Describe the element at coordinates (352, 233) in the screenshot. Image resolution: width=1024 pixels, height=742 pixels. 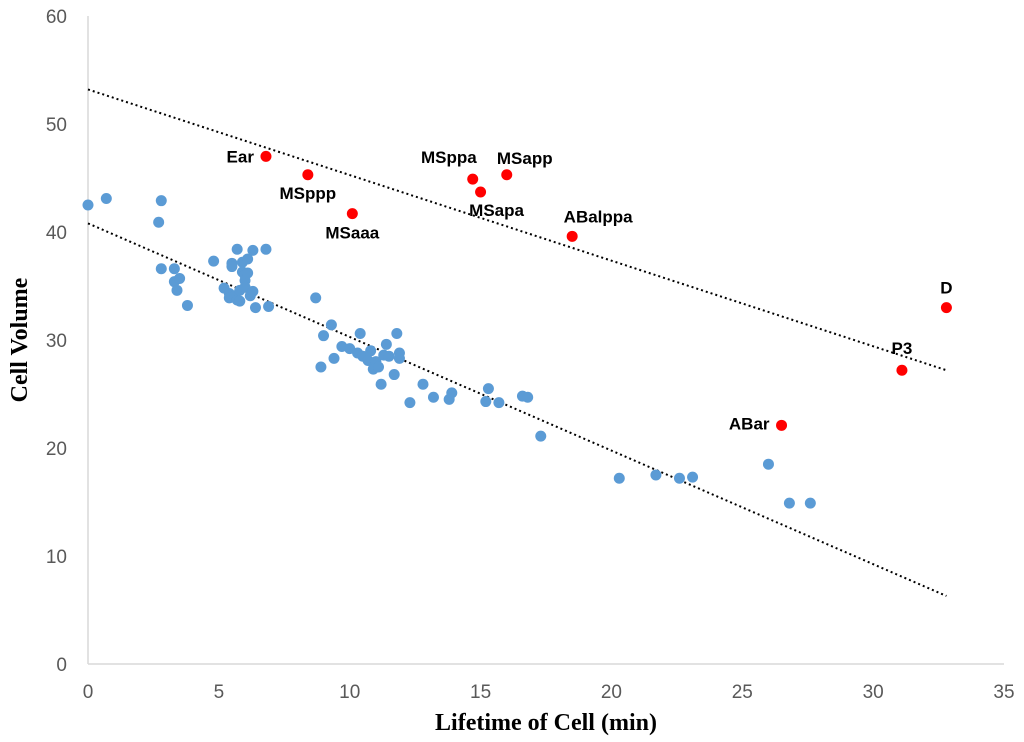
I see `point-label: MSaaa` at that location.